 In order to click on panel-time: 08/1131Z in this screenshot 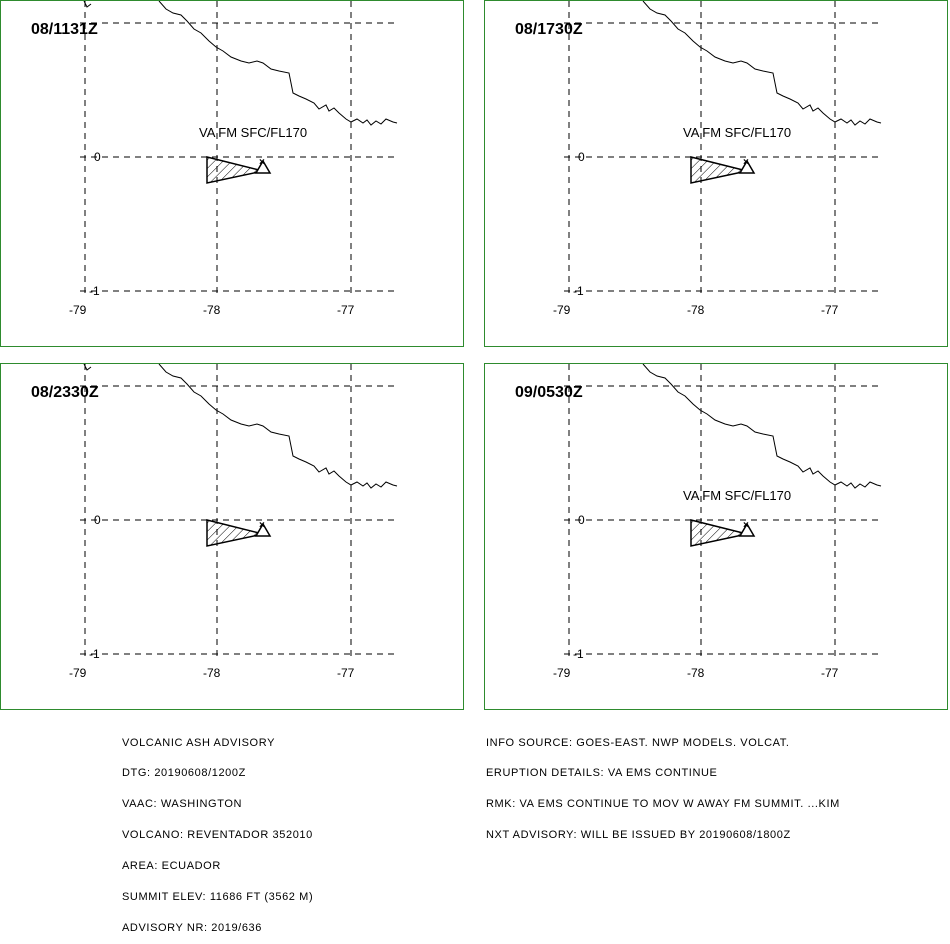, I will do `click(64, 29)`.